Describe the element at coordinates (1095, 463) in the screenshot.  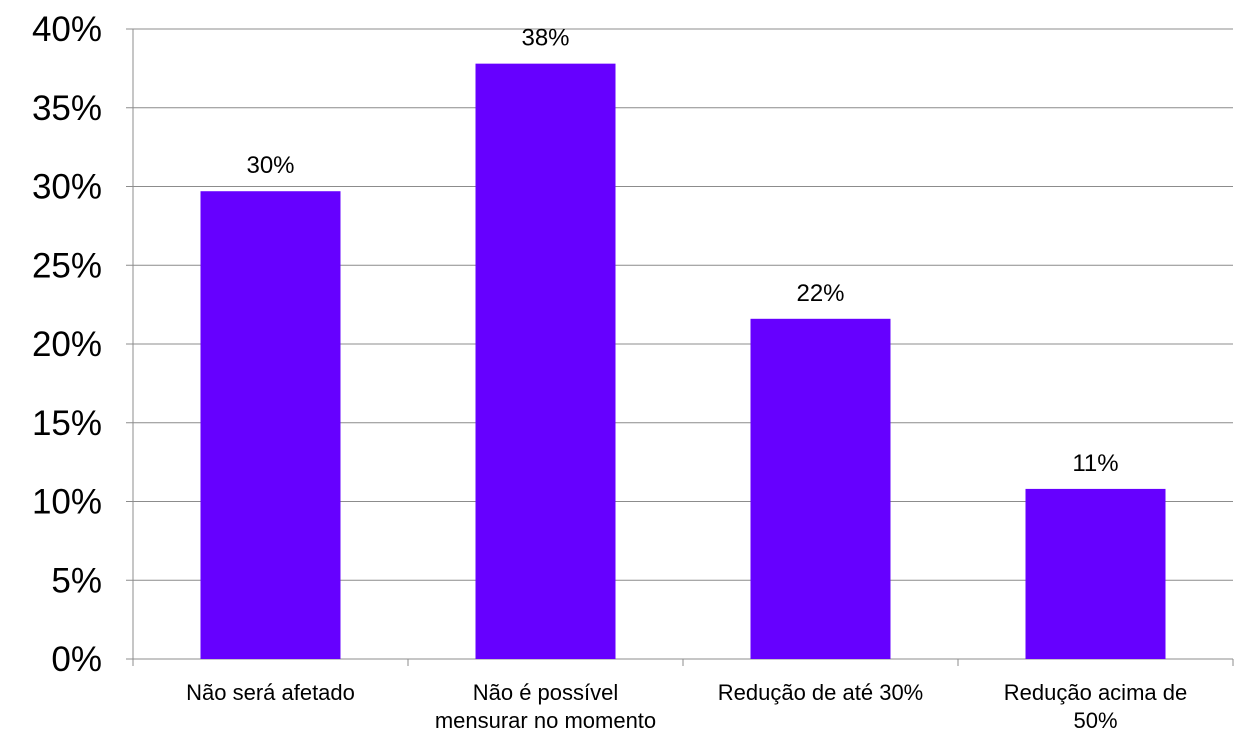
I see `data-label: 11%` at that location.